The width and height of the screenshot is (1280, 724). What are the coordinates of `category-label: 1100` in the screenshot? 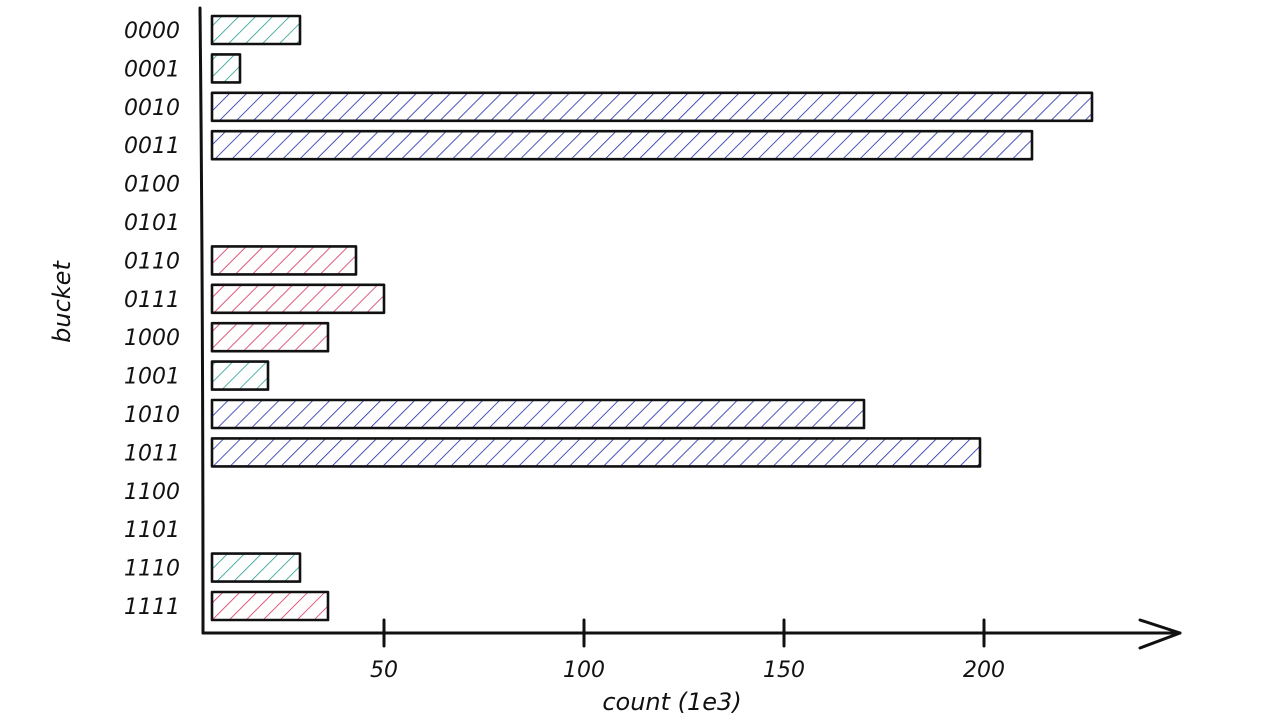 It's located at (152, 492).